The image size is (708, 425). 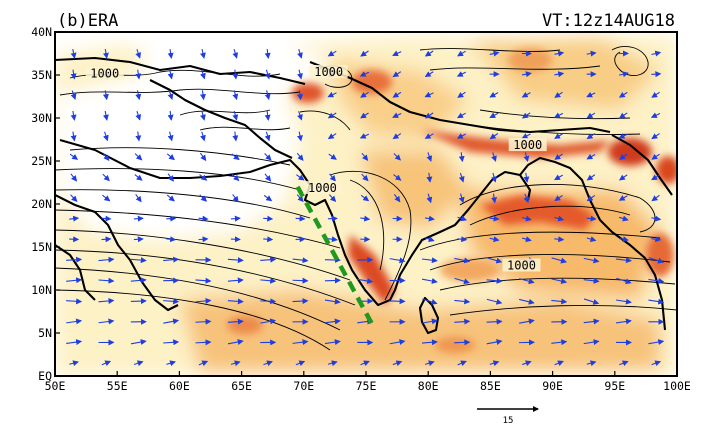 I want to click on lat-tick-label: 25N, so click(x=41, y=161).